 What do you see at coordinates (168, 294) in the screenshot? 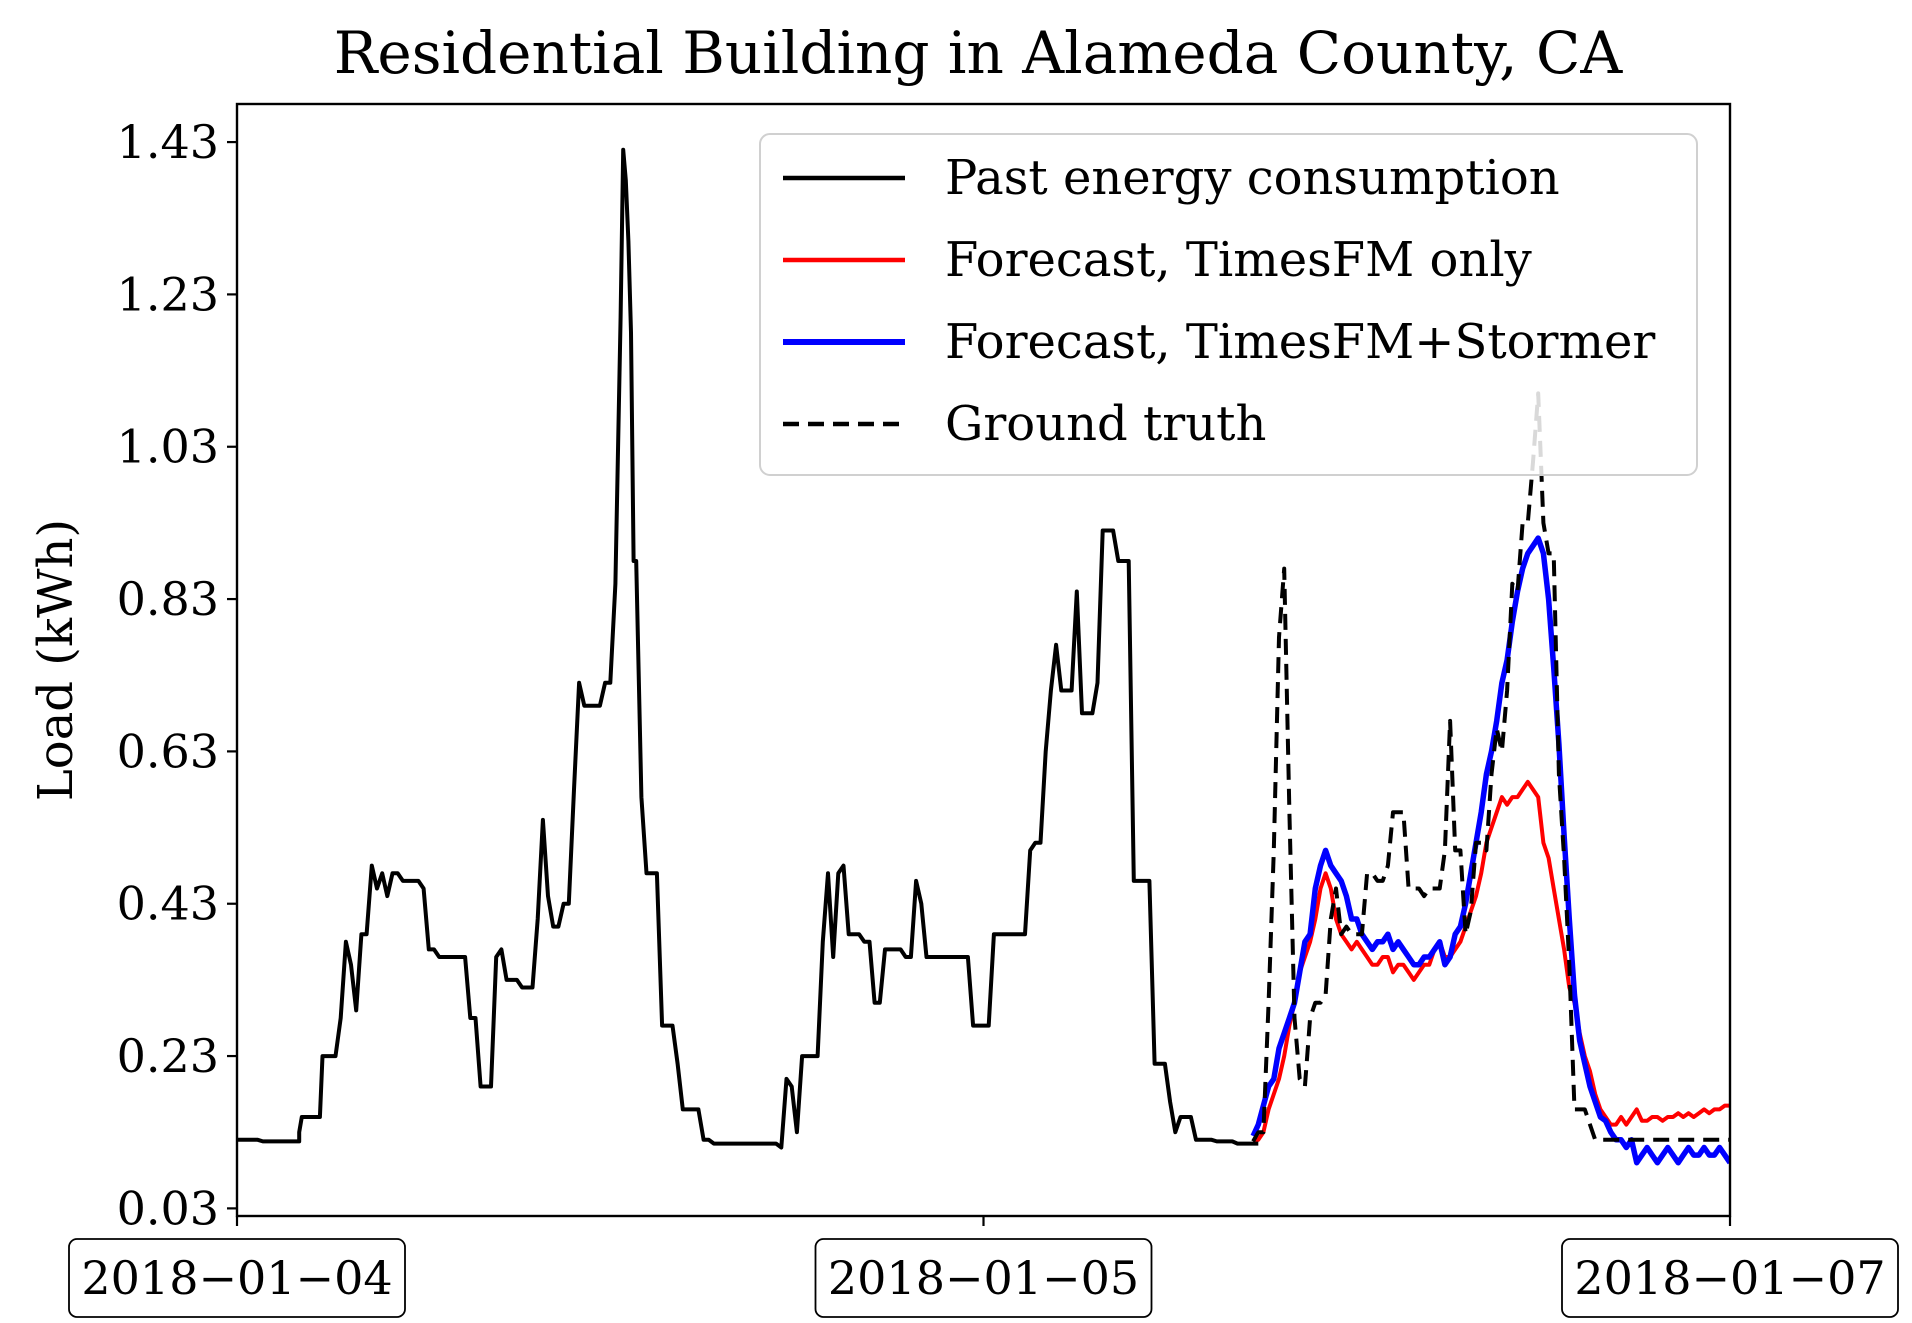
I see `y-tick-label: 1.23` at bounding box center [168, 294].